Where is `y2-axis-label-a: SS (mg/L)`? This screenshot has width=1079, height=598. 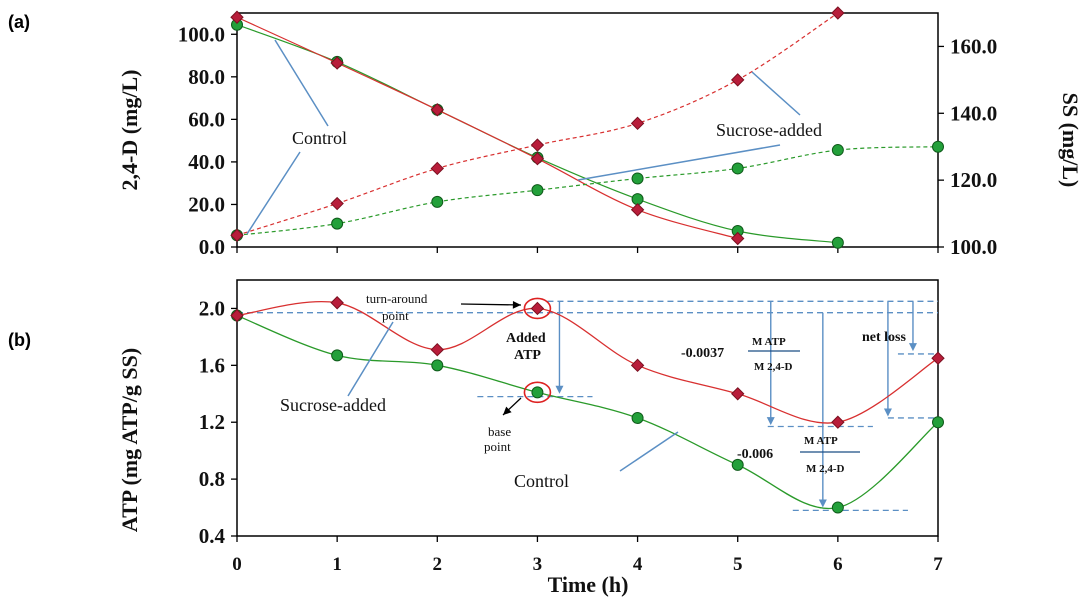 y2-axis-label-a: SS (mg/L) is located at coordinates (1068, 140).